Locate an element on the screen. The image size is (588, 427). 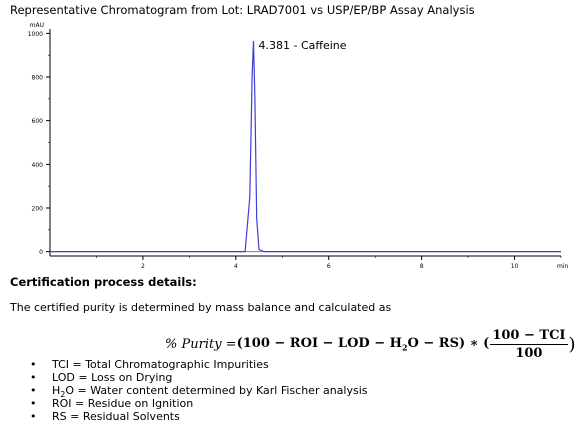
y-tick-label: 1000 is located at coordinates (35, 34).